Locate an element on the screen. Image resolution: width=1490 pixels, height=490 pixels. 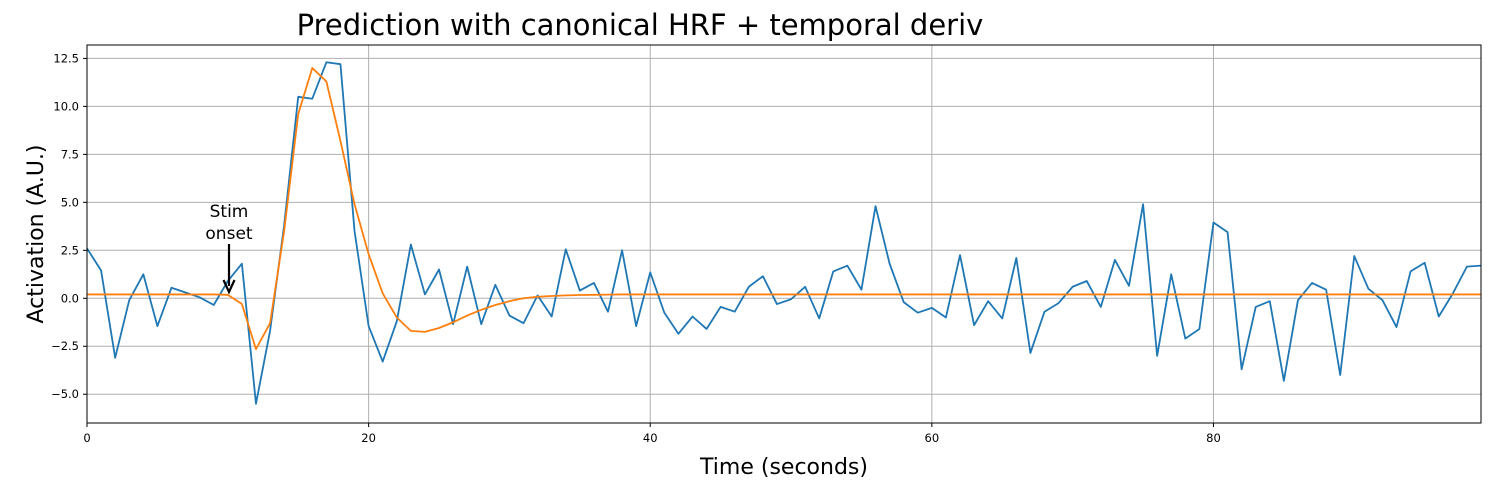
annotation-arrow-head is located at coordinates (229, 287).